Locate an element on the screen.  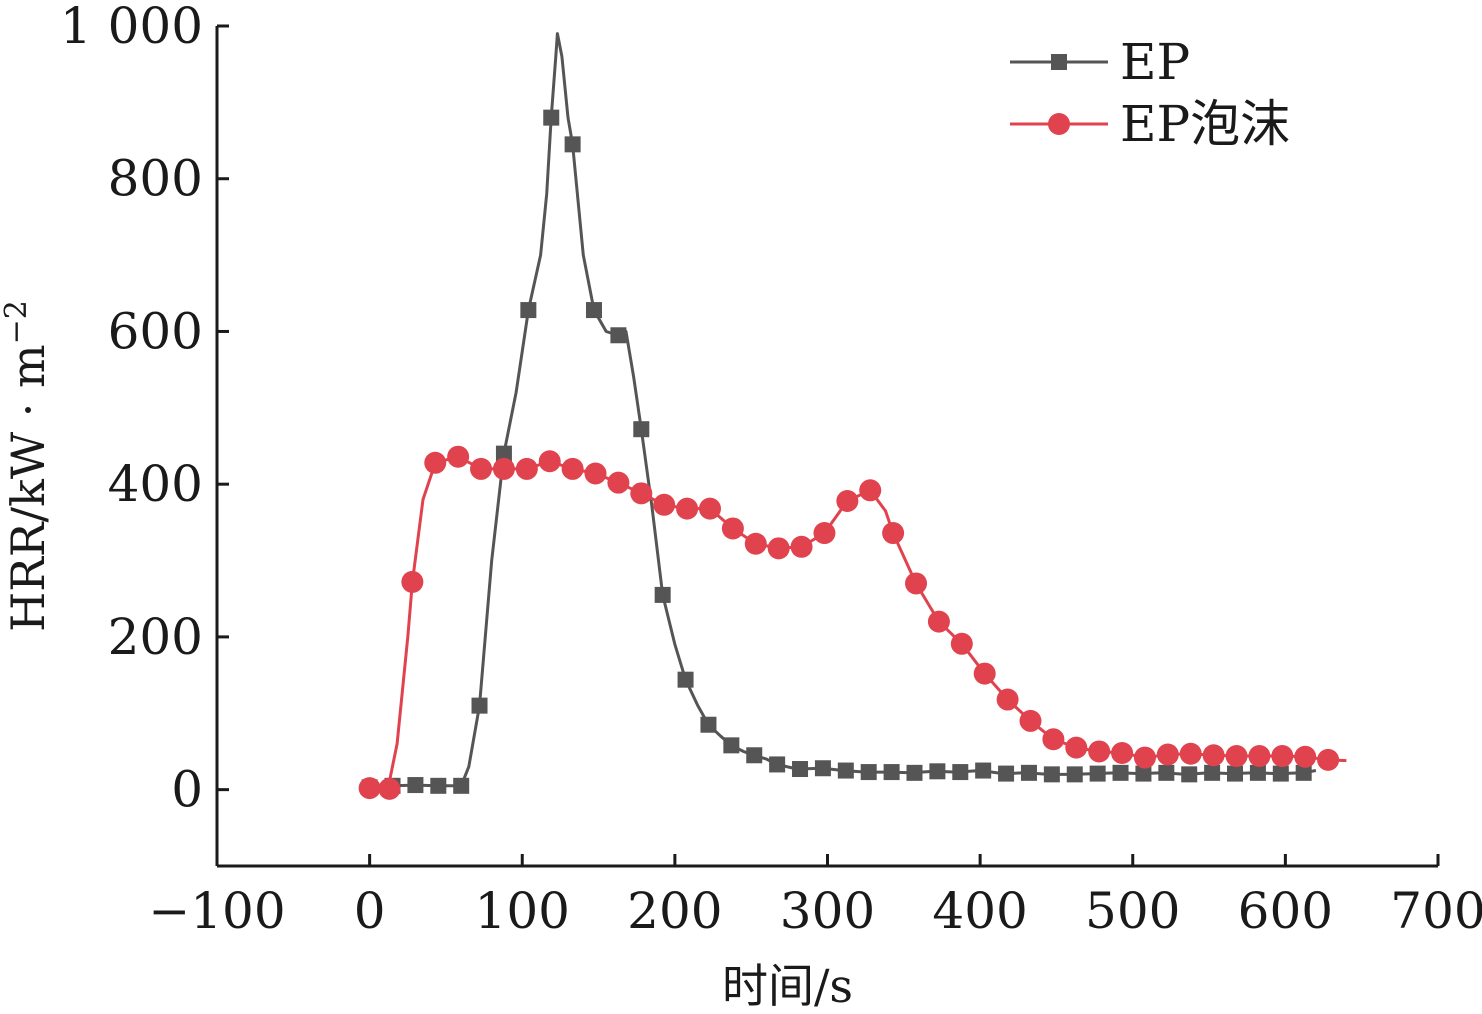
legend-label: EP is located at coordinates (1155, 62).